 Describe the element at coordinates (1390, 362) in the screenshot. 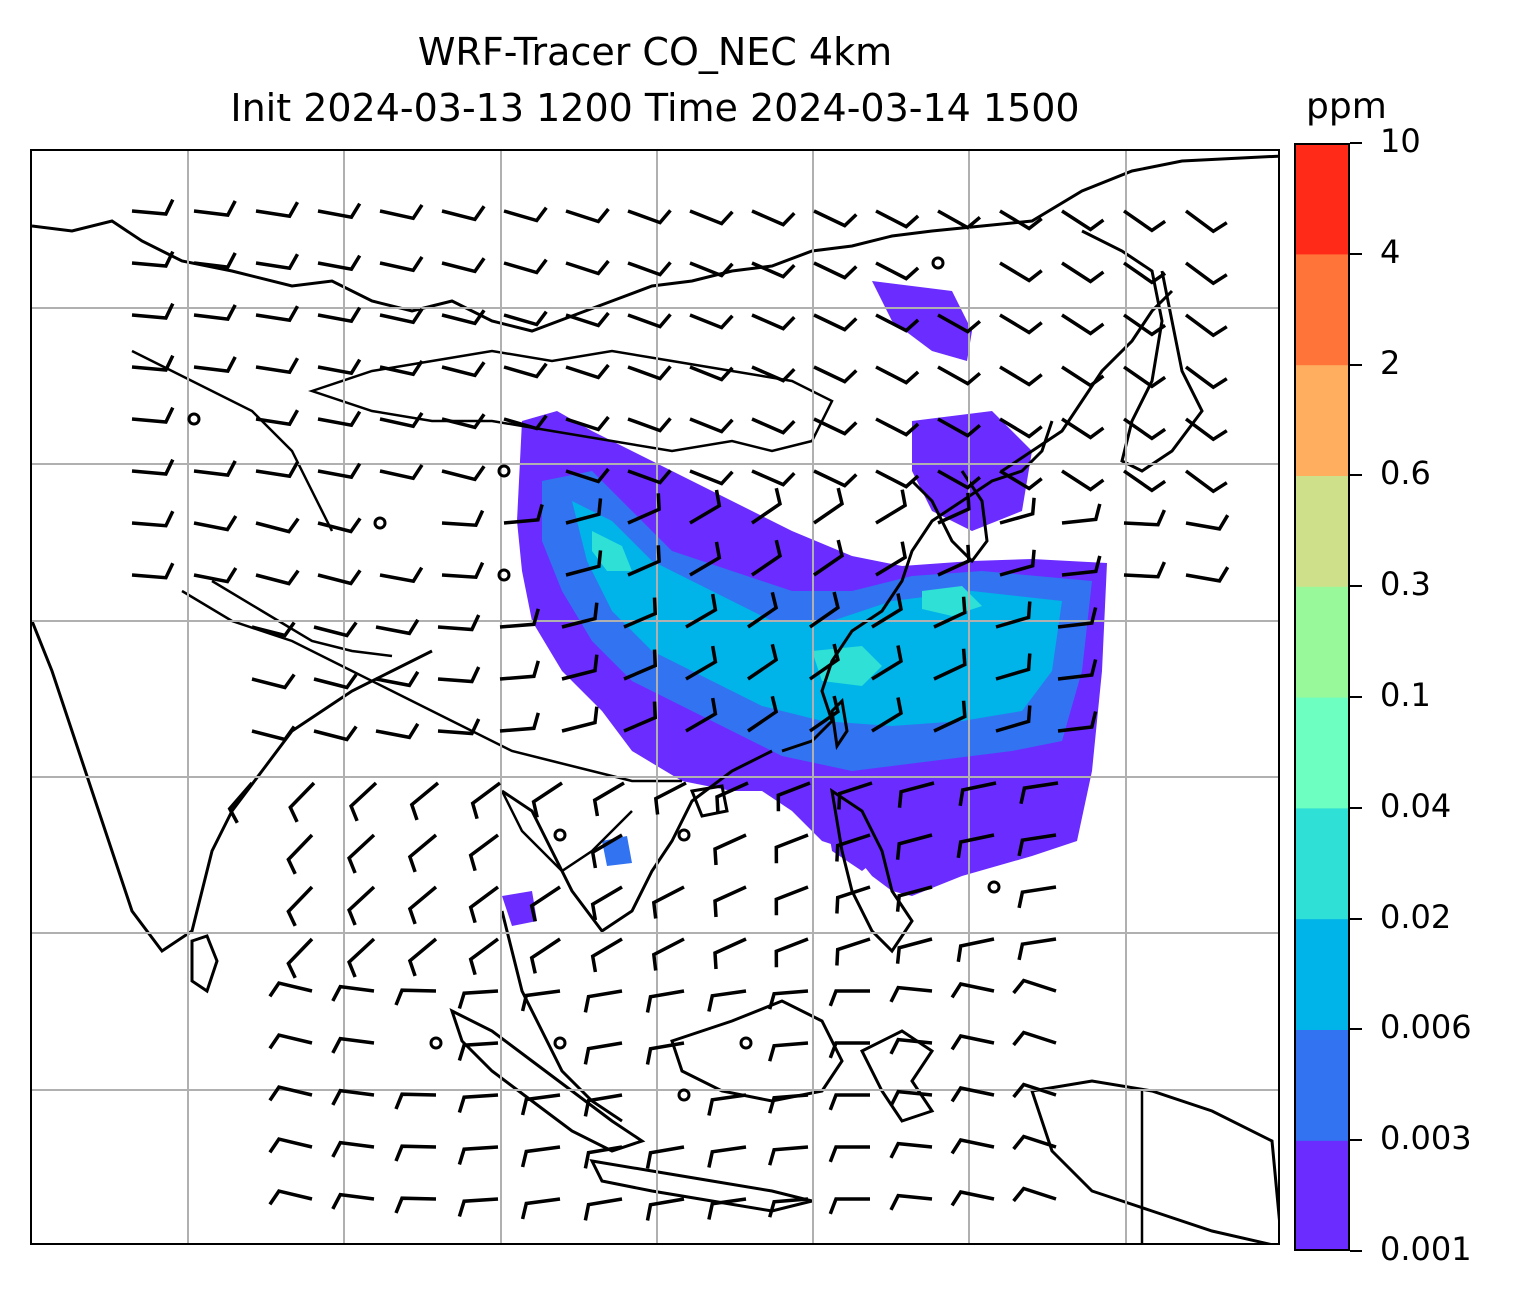

I see `colorbar-tick-label: 2` at that location.